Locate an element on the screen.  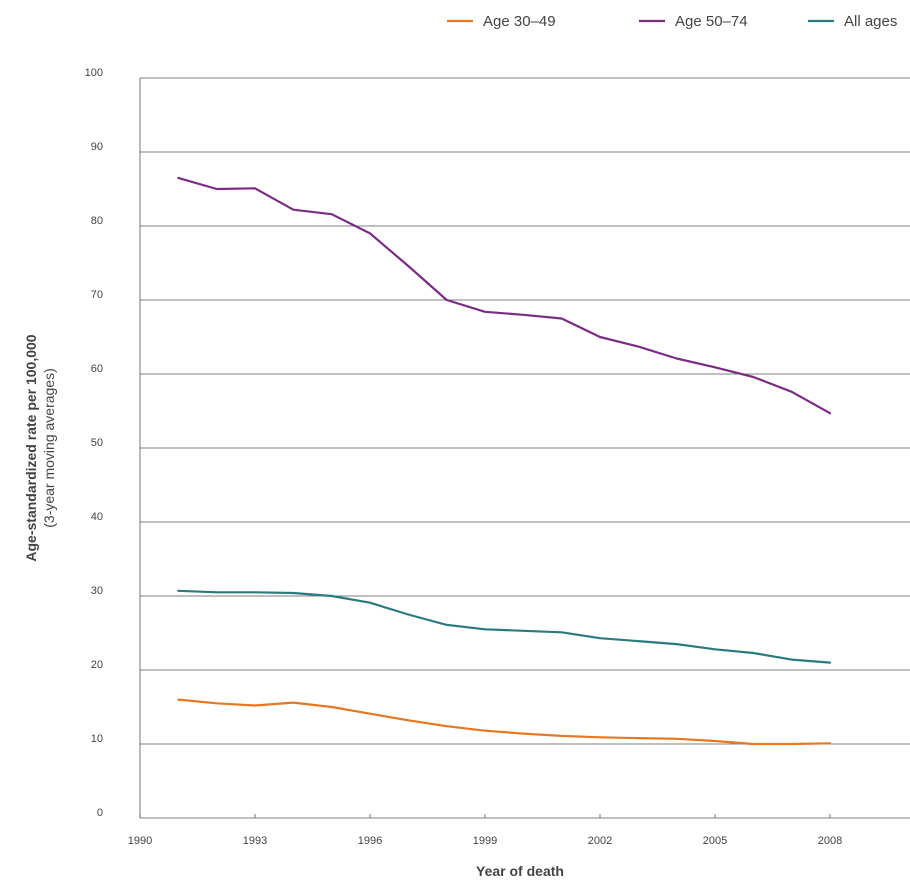
x-tick-label-1990: 1990 is located at coordinates (140, 841).